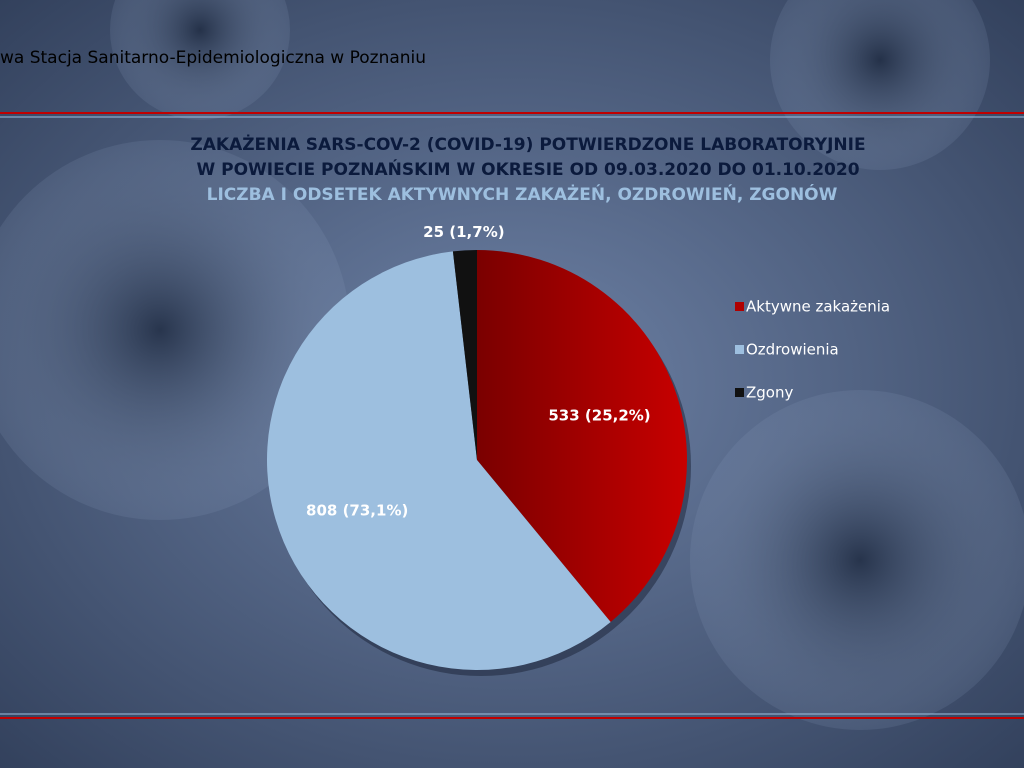 This screenshot has width=1024, height=768. Describe the element at coordinates (818, 307) in the screenshot. I see `legend-label: Aktywne zakażenia` at that location.